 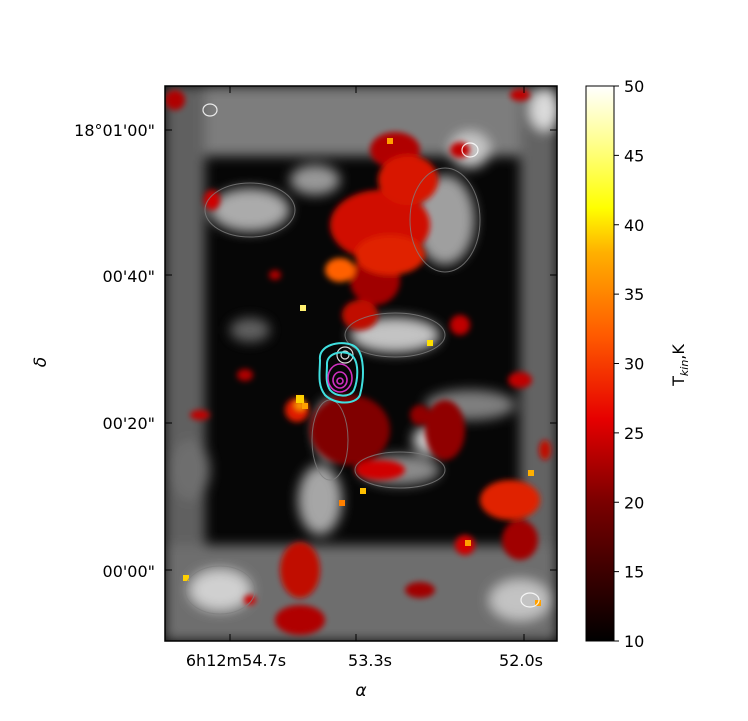 What do you see at coordinates (521, 660) in the screenshot?
I see `x-tick-label: 52.0s` at bounding box center [521, 660].